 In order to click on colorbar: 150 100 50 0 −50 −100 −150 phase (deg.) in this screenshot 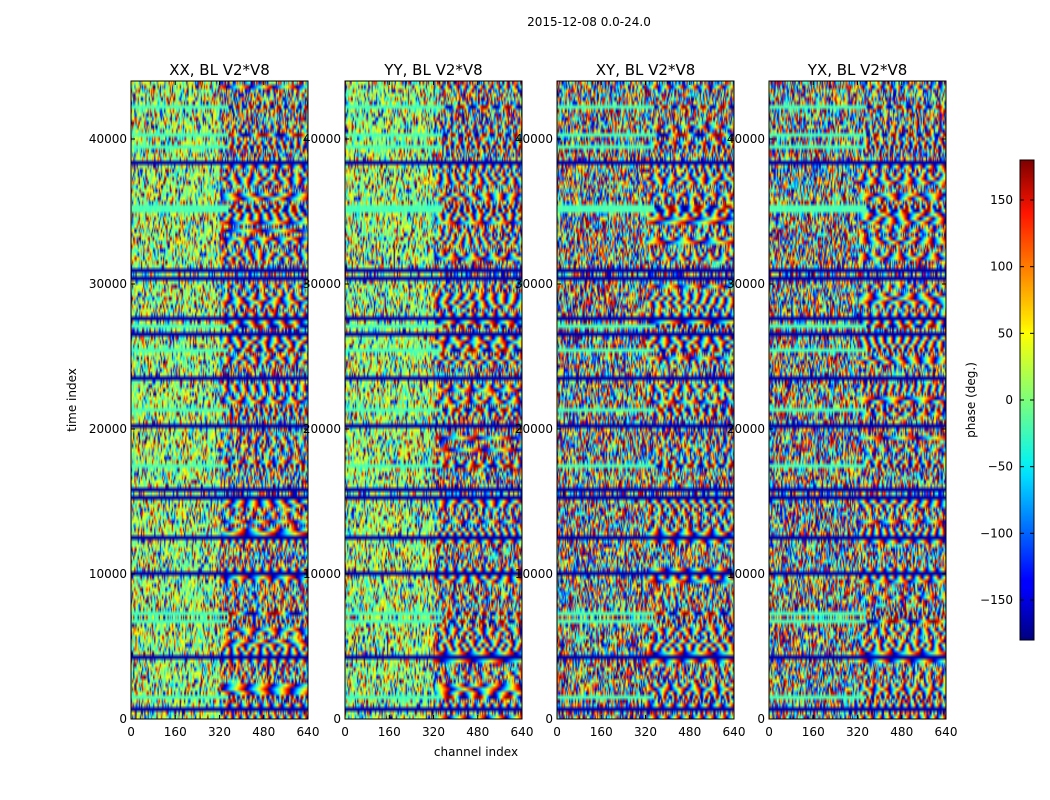, I will do `click(999, 400)`.